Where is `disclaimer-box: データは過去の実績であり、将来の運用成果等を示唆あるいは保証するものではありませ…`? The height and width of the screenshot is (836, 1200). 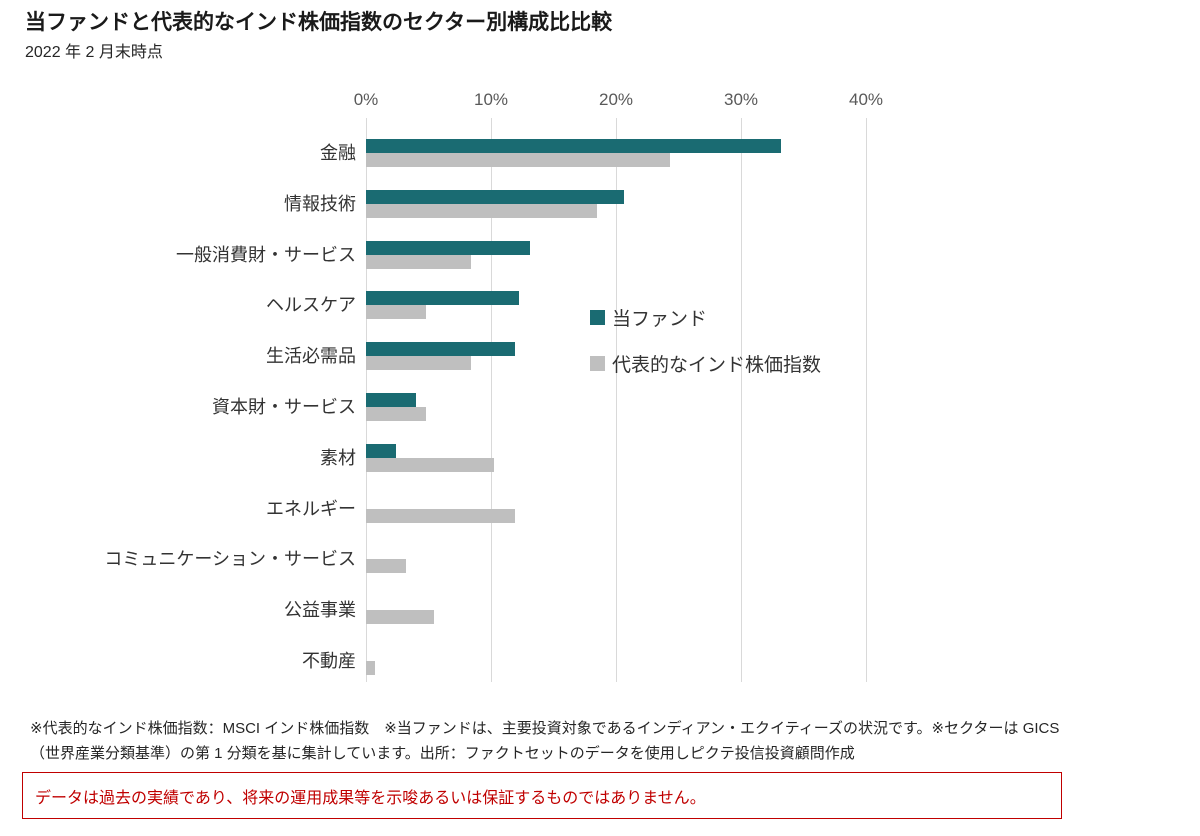 disclaimer-box: データは過去の実績であり、将来の運用成果等を示唆あるいは保証するものではありませ… is located at coordinates (542, 795).